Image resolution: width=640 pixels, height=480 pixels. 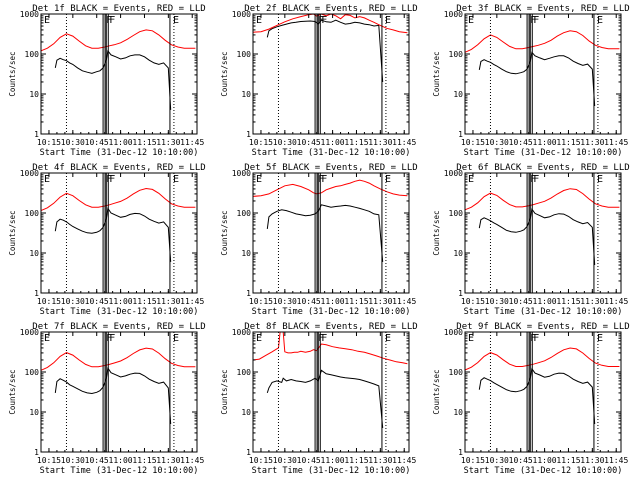 I want to click on panel-title: Det 2f BLACK = Events, RED = LLD, so click(x=330, y=9).